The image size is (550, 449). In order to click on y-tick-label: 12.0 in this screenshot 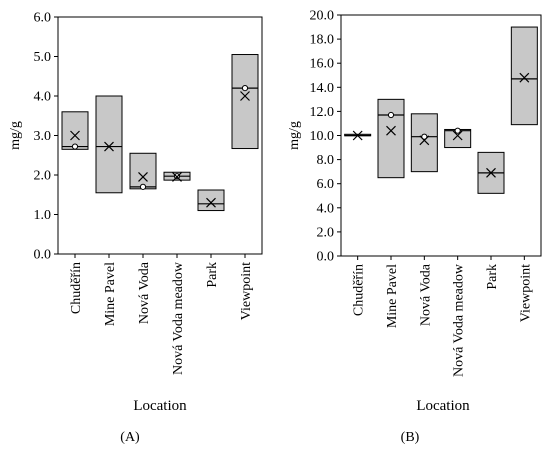, I will do `click(322, 112)`.